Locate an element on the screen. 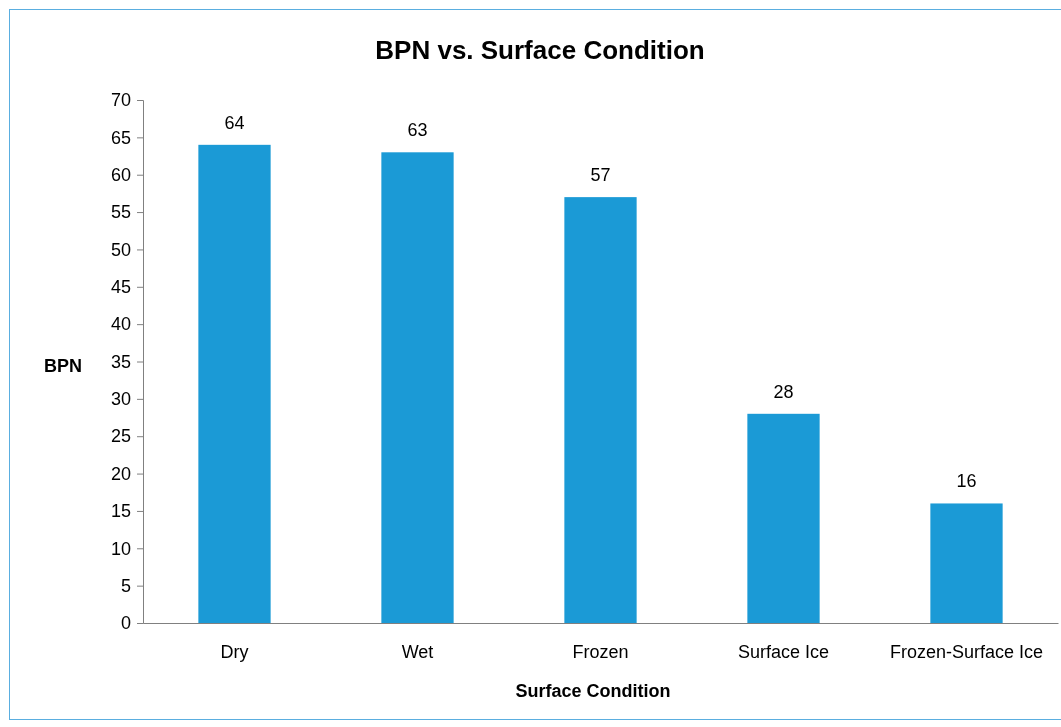 Image resolution: width=1061 pixels, height=727 pixels. y-tick-label: 10 is located at coordinates (120, 548).